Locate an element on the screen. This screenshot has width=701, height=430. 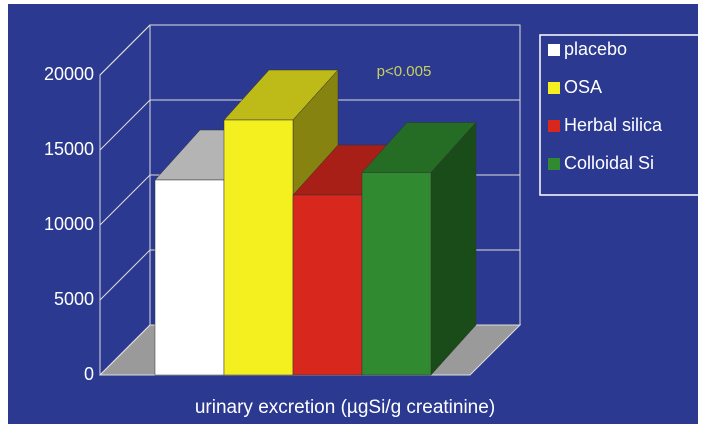
legend-box is located at coordinates (620, 115).